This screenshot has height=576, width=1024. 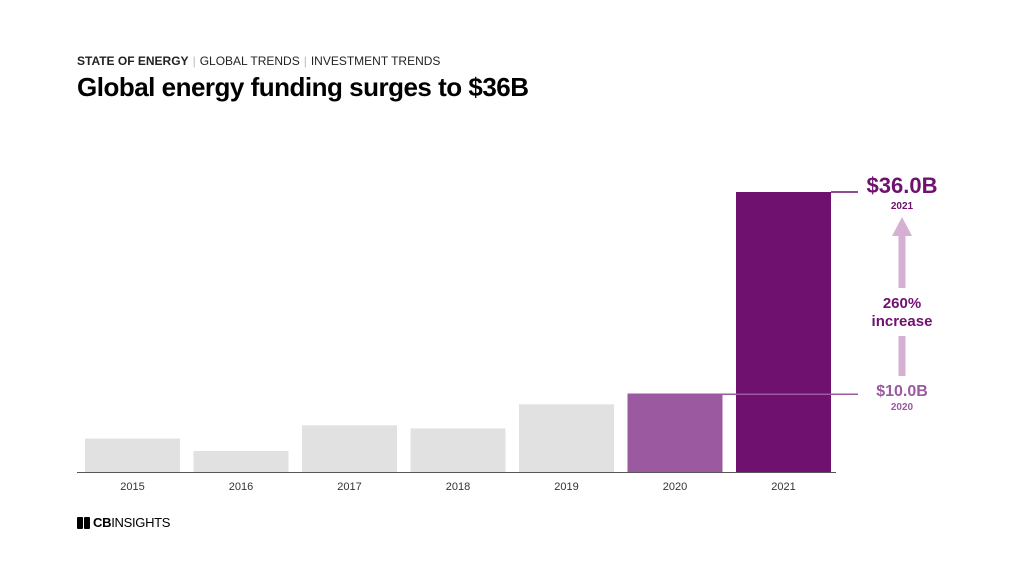 What do you see at coordinates (902, 185) in the screenshot?
I see `annotation-top-value: $36.0B` at bounding box center [902, 185].